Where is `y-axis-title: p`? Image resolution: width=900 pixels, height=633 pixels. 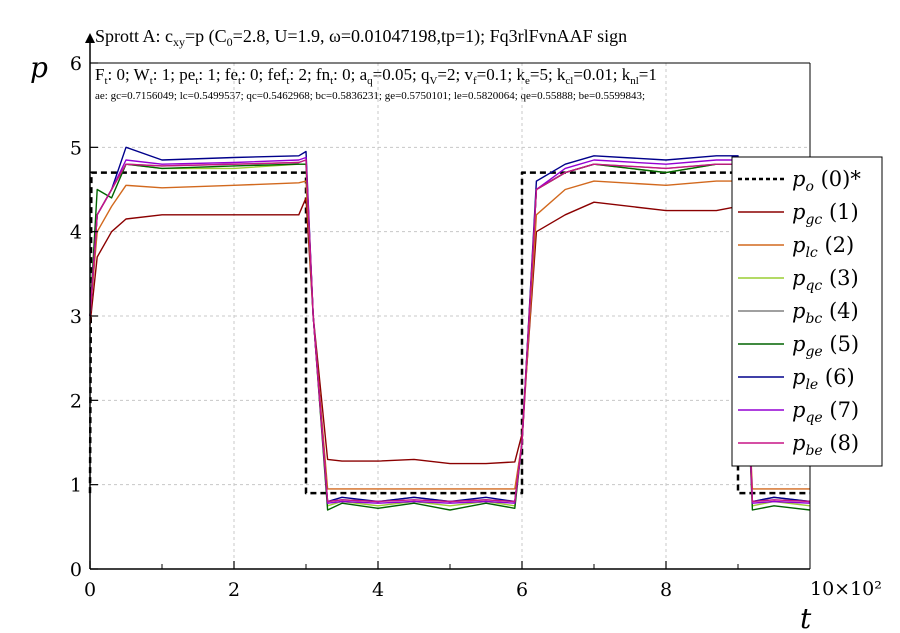
y-axis-title: p is located at coordinates (39, 67).